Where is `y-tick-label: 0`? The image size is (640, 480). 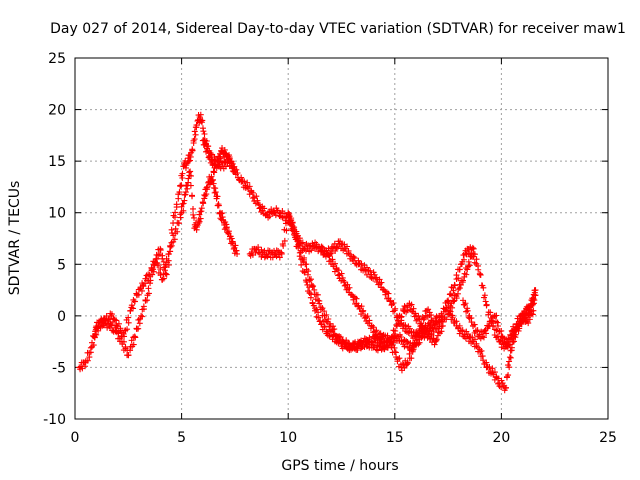 y-tick-label: 0 is located at coordinates (61, 317).